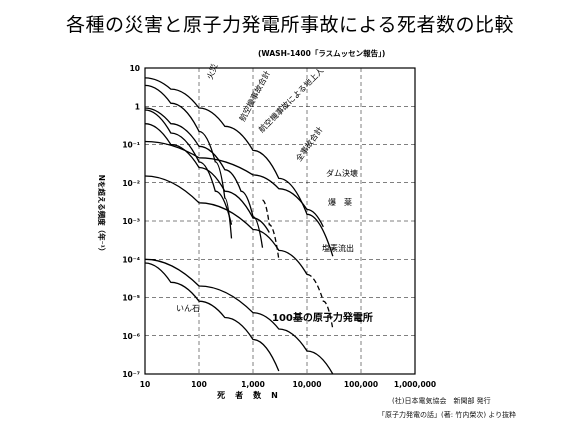 This screenshot has height=435, width=580. Describe the element at coordinates (361, 384) in the screenshot. I see `x-tick-label: 100,000` at that location.